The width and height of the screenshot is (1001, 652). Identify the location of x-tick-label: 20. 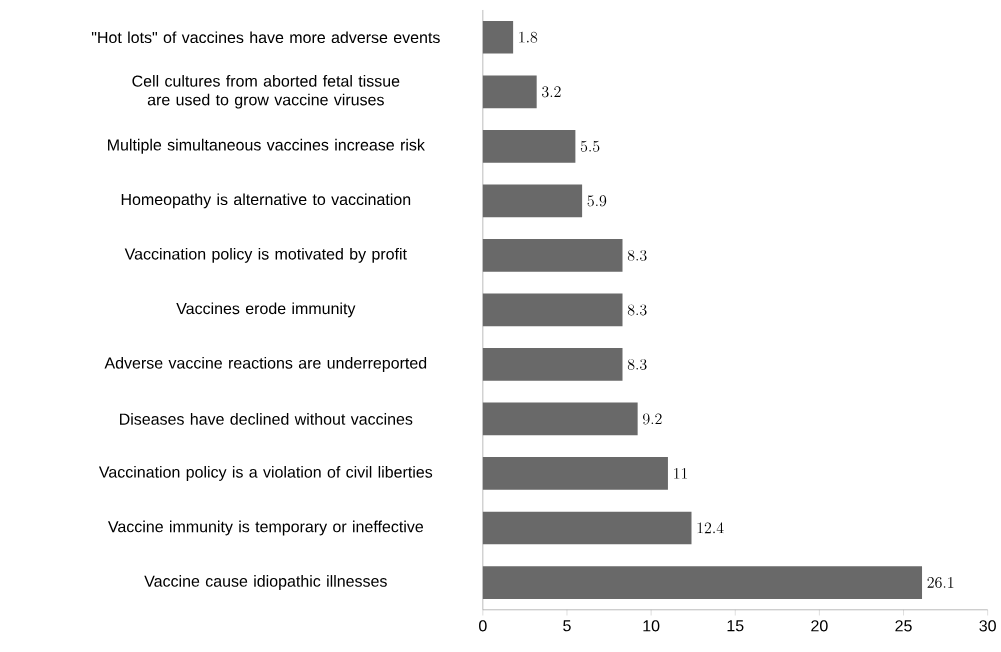
(819, 626).